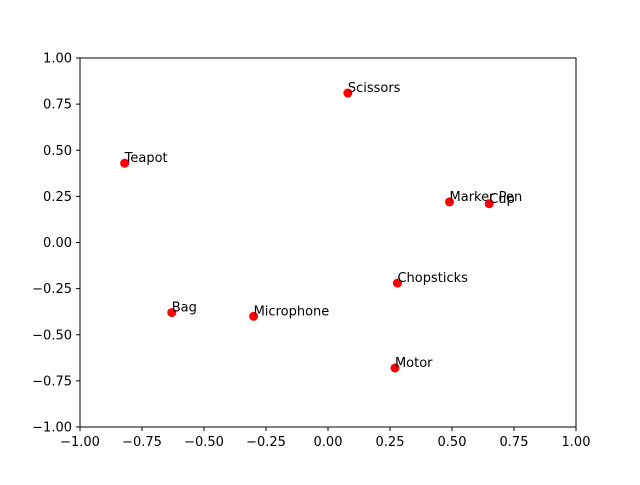 Image resolution: width=640 pixels, height=485 pixels. Describe the element at coordinates (266, 442) in the screenshot. I see `x-tick-label: −0.25` at that location.